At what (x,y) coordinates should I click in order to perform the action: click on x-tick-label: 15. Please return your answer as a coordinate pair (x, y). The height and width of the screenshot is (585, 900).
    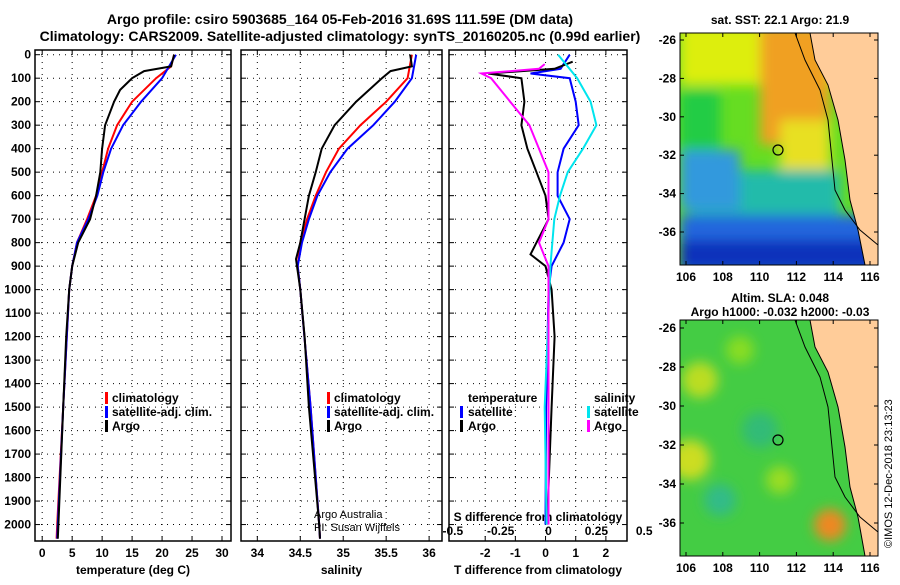
    Looking at the image, I should click on (132, 553).